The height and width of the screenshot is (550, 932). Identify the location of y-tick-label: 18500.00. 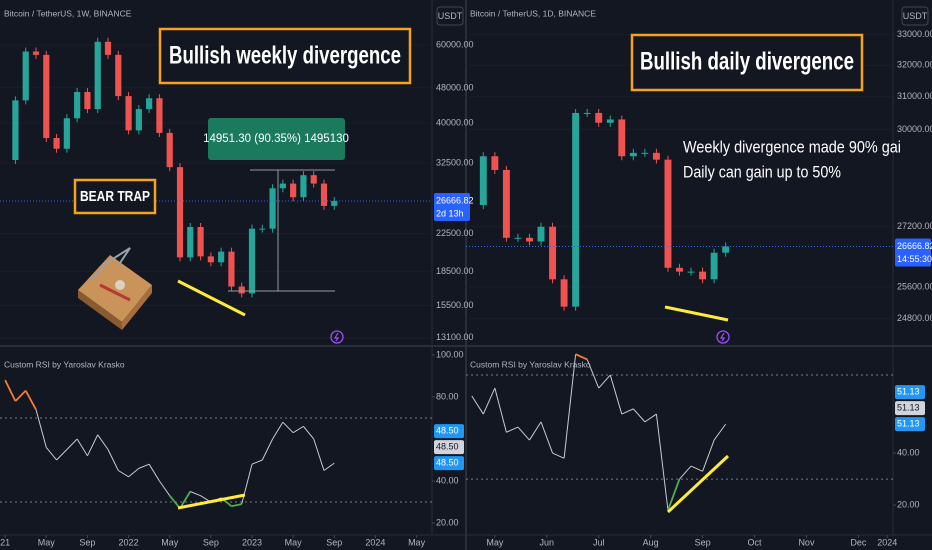
(455, 271).